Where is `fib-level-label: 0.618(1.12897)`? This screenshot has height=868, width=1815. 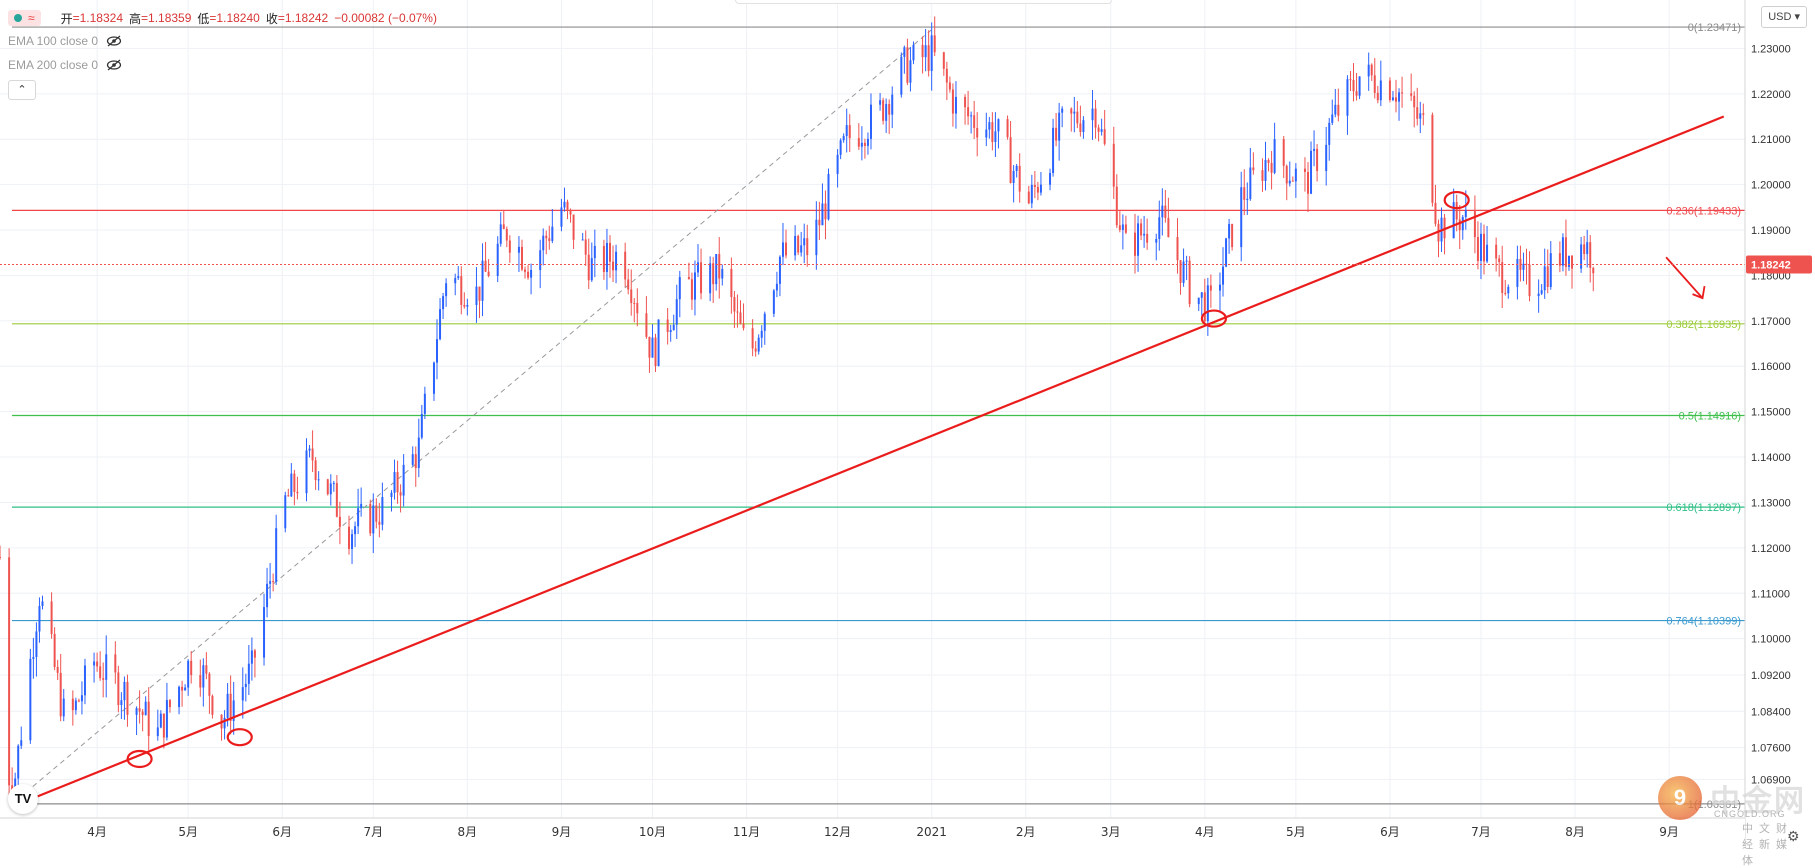
fib-level-label: 0.618(1.12897) is located at coordinates (1703, 508).